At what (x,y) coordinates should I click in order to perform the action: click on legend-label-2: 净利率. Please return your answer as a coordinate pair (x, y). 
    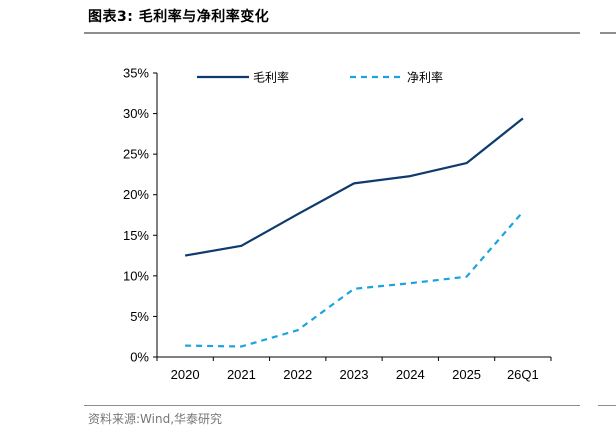
    Looking at the image, I should click on (425, 77).